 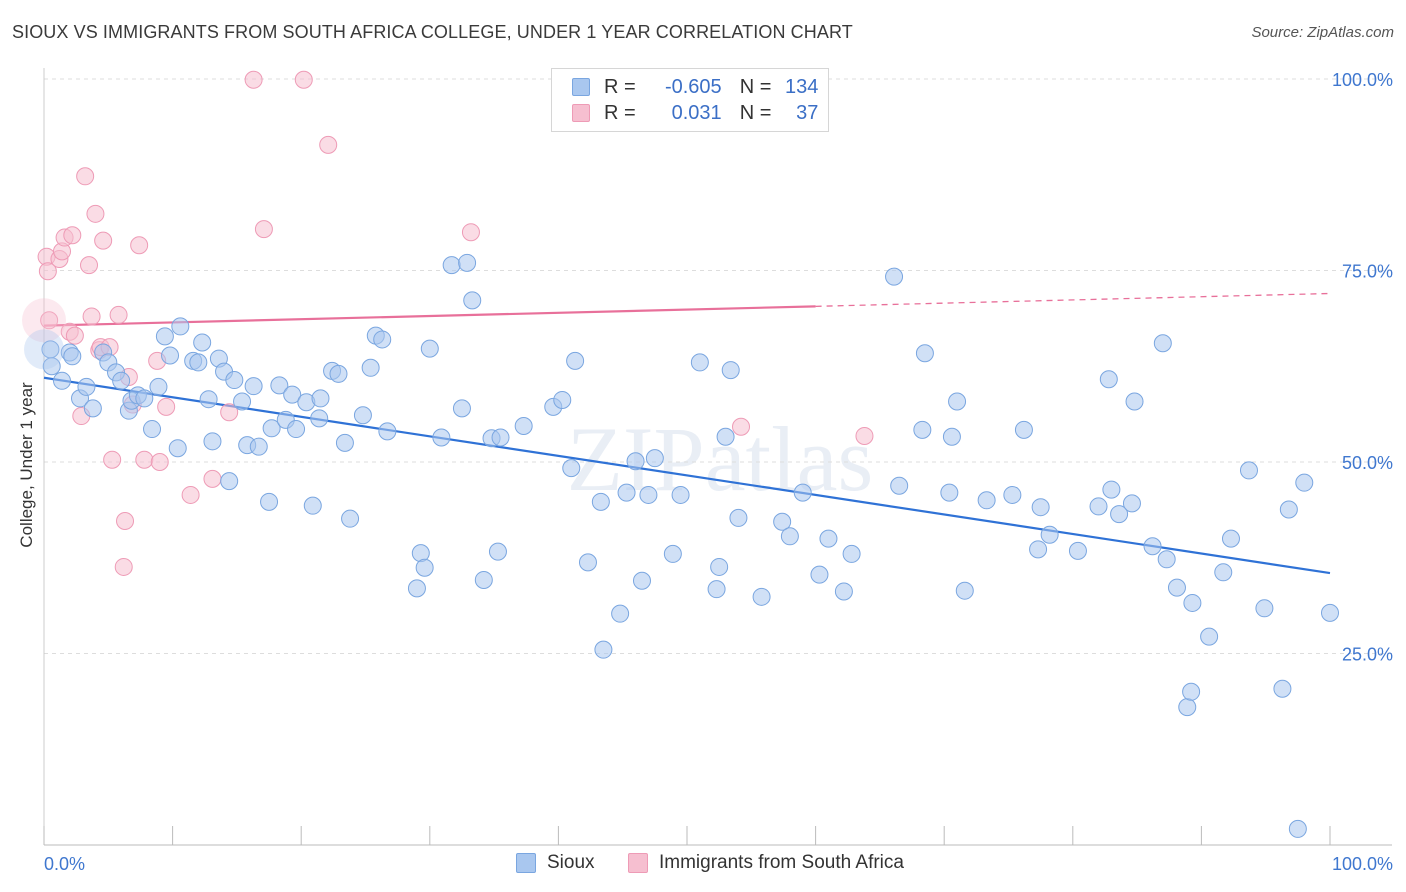 I want to click on watermark: ZIPatlas, so click(x=720, y=459).